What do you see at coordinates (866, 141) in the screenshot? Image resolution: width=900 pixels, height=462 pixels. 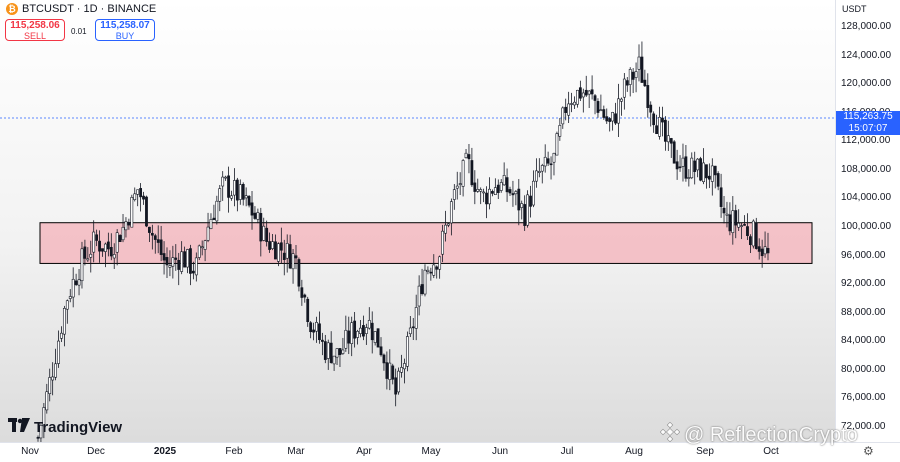 I see `price-tick-label: 112,000.00` at bounding box center [866, 141].